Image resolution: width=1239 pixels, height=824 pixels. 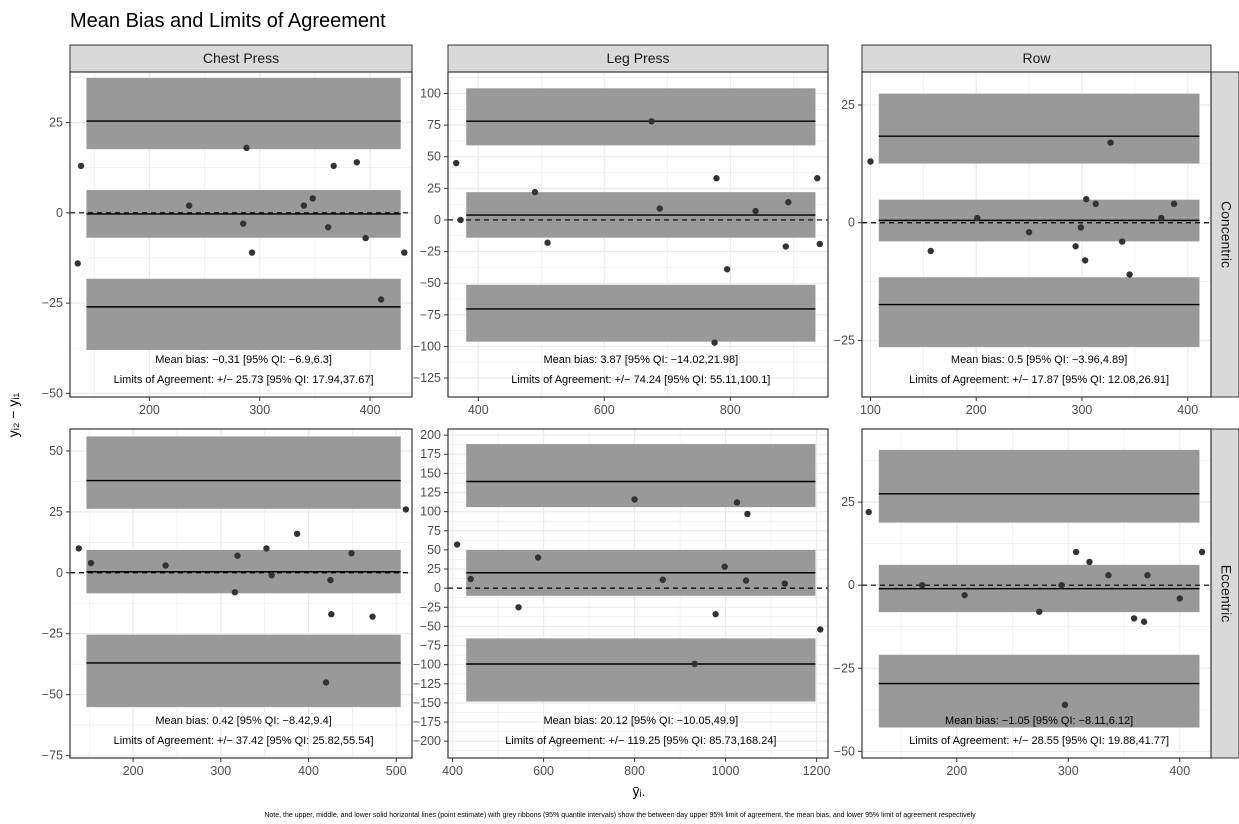 I want to click on y-tick-label: 100, so click(x=430, y=512).